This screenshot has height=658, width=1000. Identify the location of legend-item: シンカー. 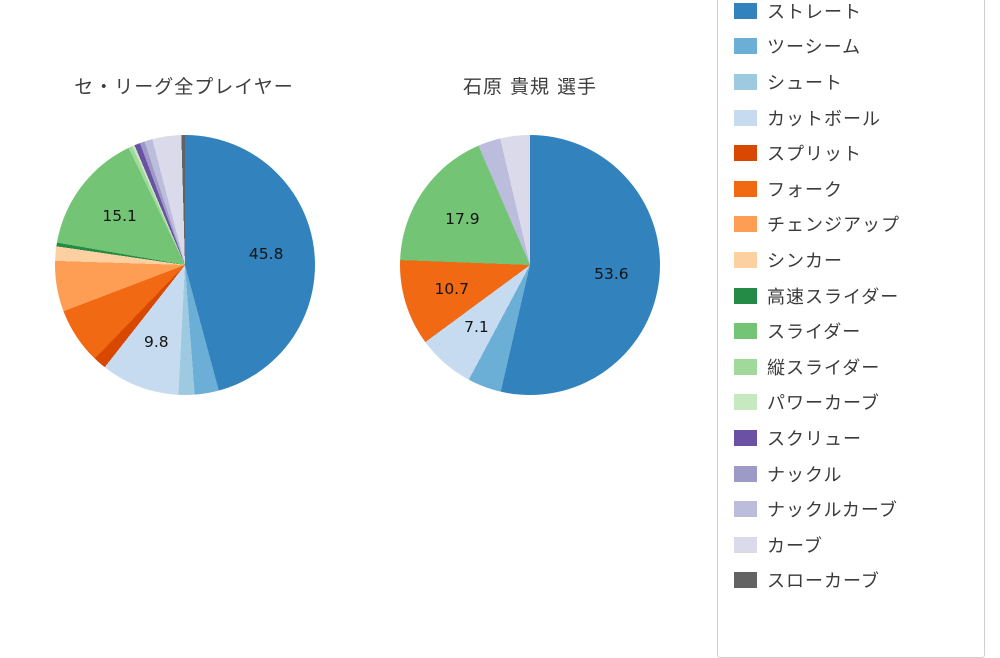
(859, 260).